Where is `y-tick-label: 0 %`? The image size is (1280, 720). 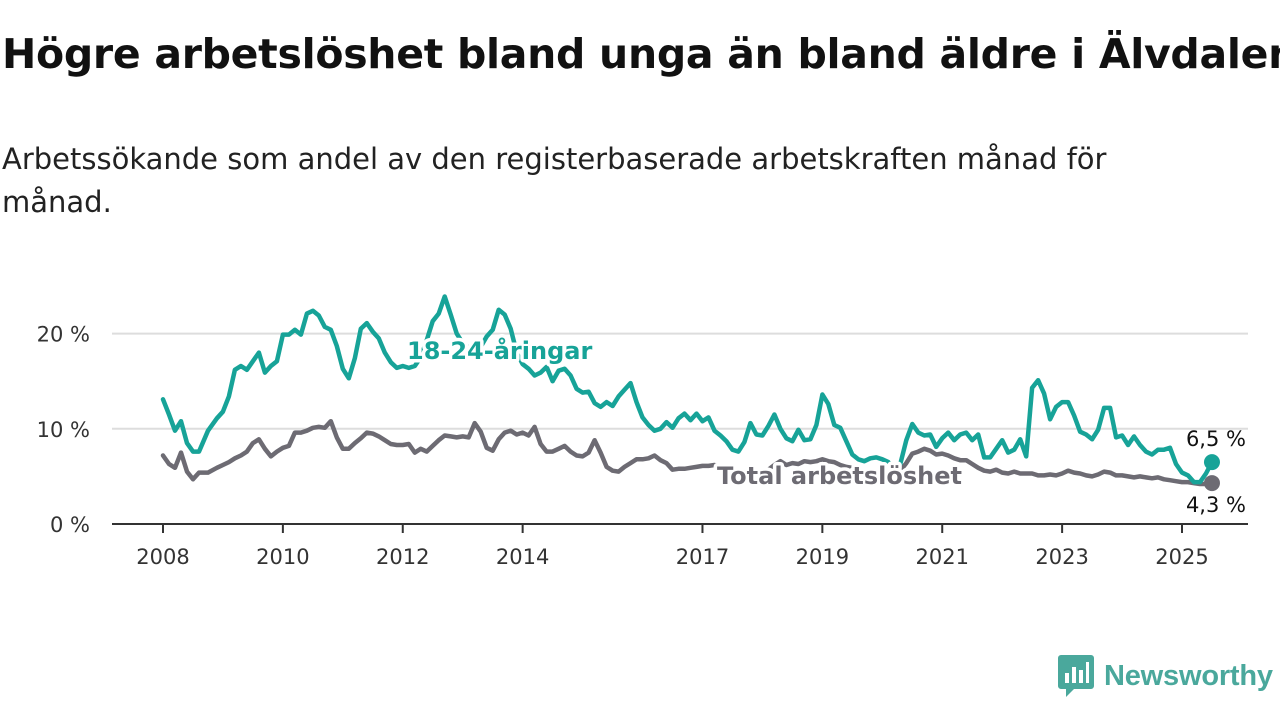
y-tick-label: 0 % is located at coordinates (70, 525).